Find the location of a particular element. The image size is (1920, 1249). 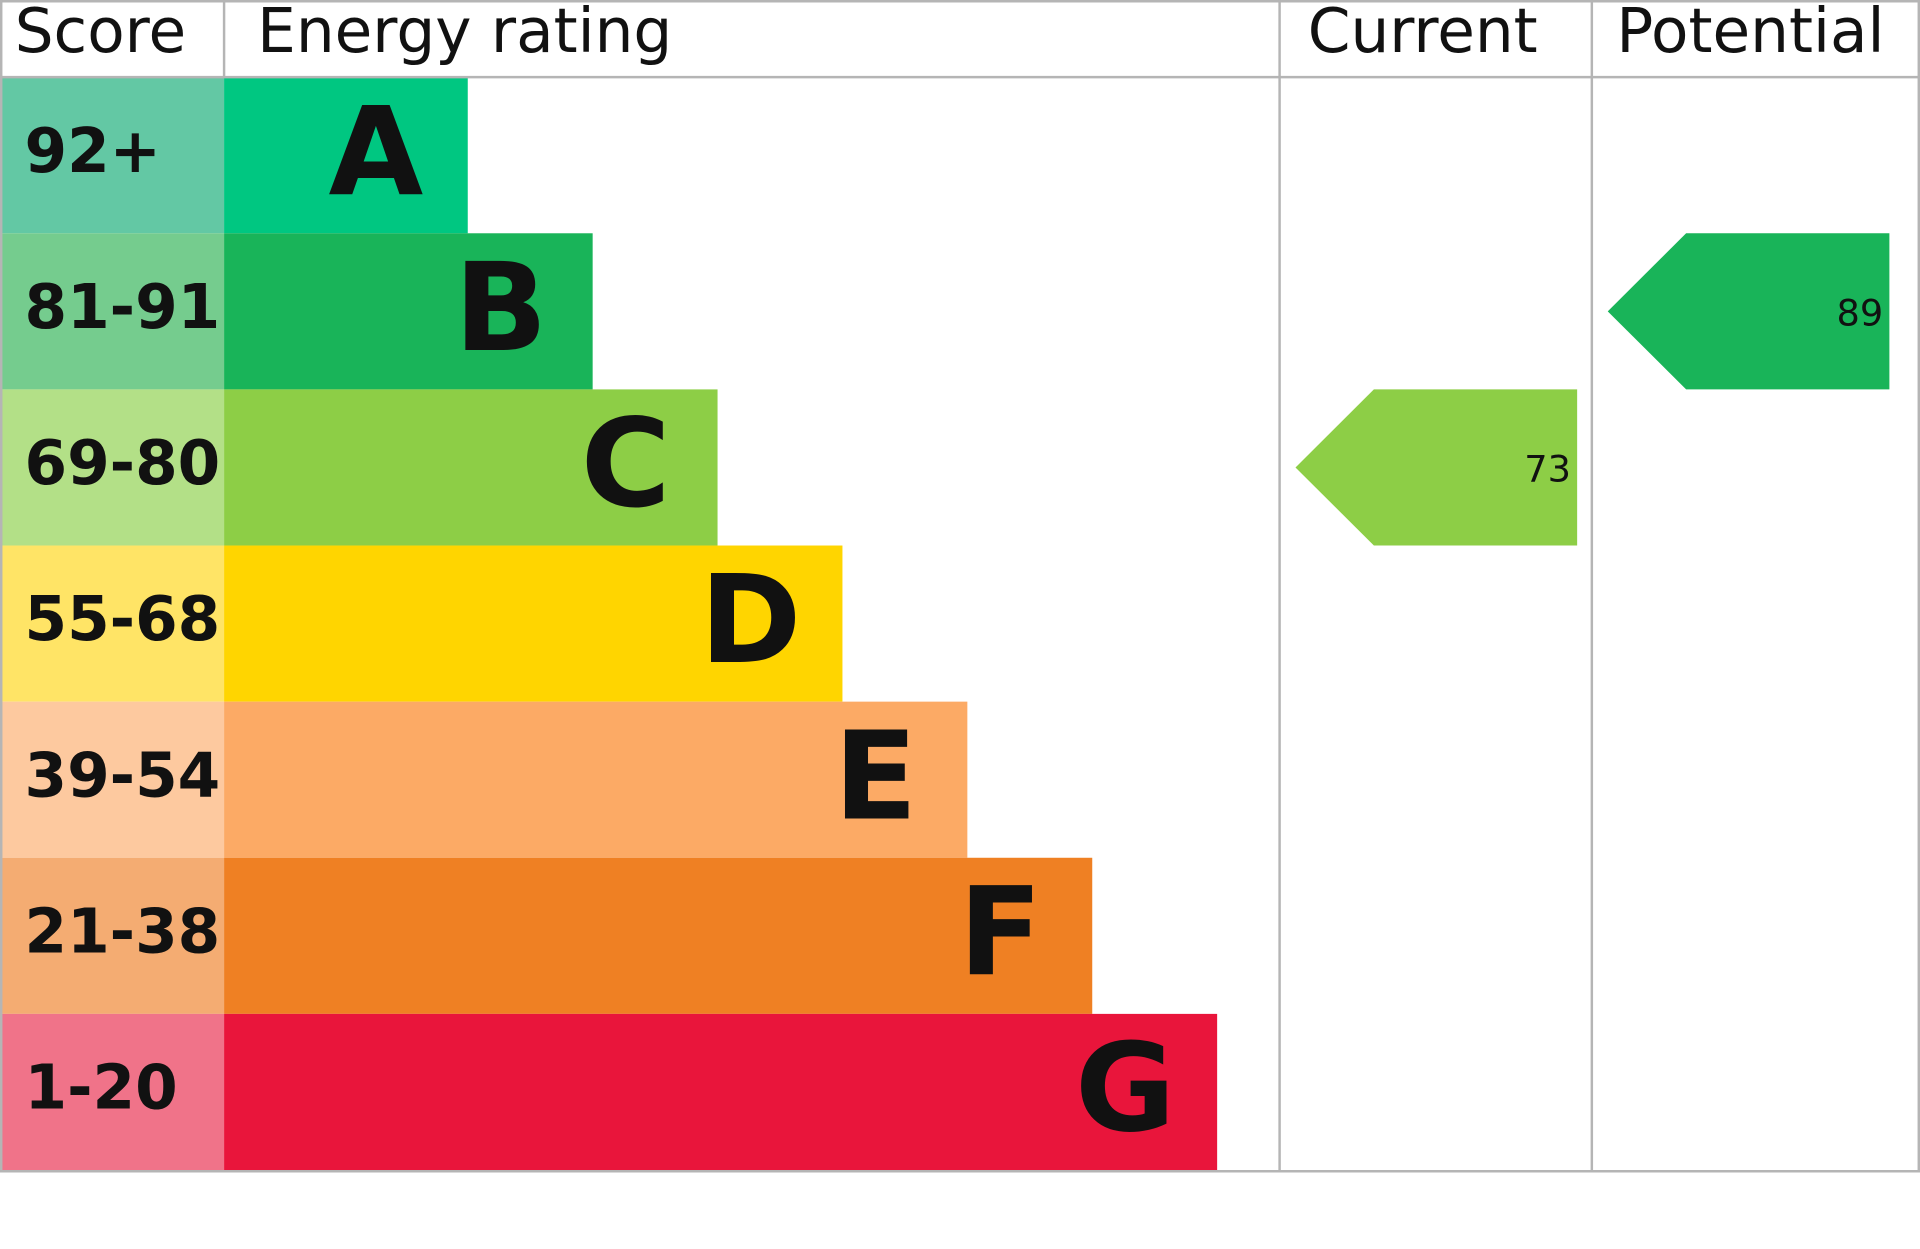

rating-letter: D is located at coordinates (751, 619).